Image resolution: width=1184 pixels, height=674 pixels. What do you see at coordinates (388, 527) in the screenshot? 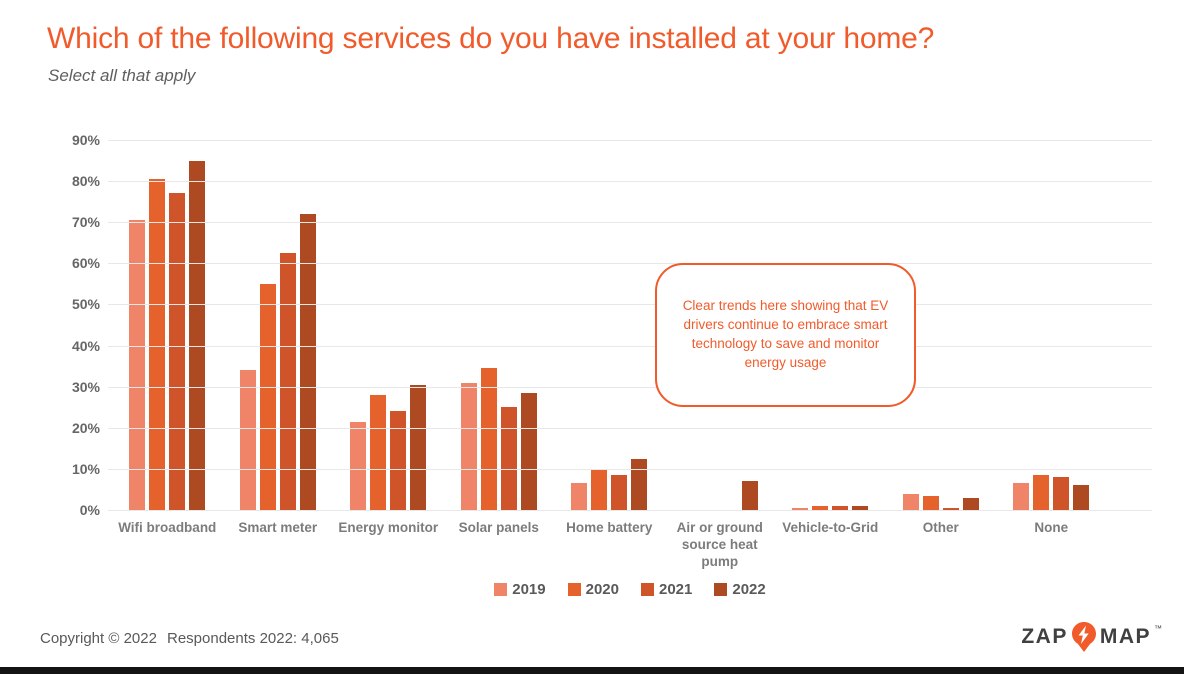
I see `category-label: Energy monitor` at bounding box center [388, 527].